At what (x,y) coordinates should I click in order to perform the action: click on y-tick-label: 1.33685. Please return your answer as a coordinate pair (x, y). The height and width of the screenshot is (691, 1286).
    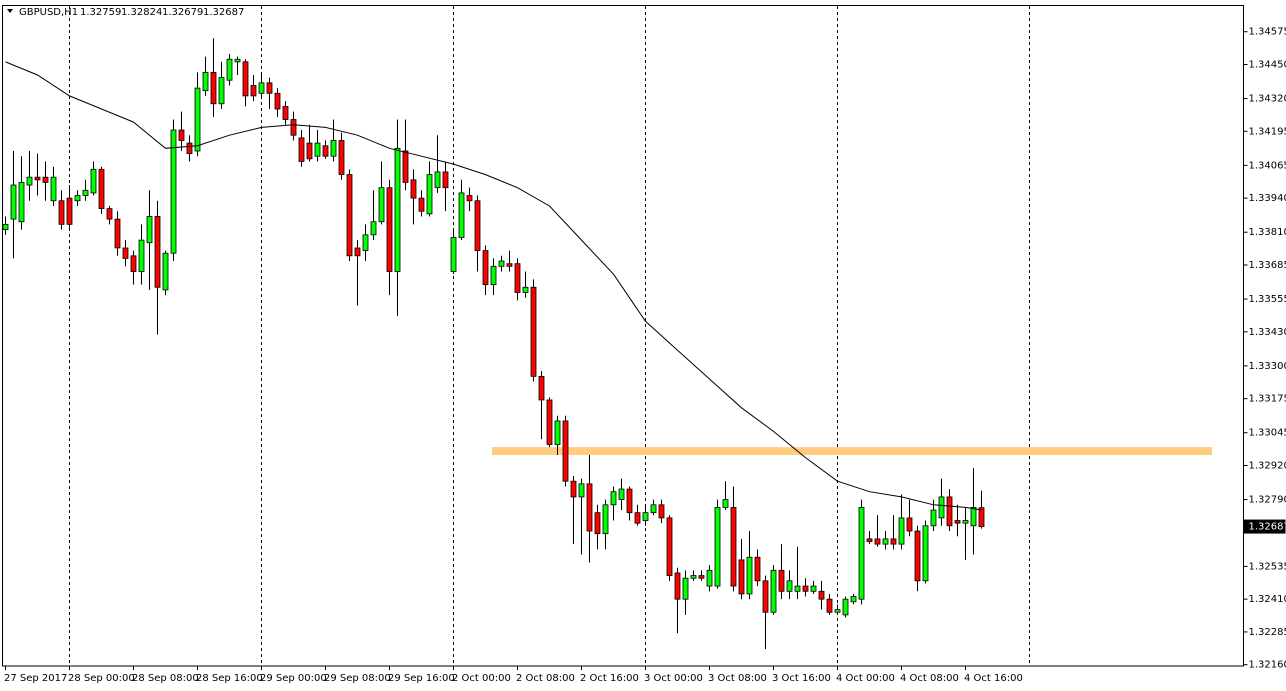
    Looking at the image, I should click on (1267, 265).